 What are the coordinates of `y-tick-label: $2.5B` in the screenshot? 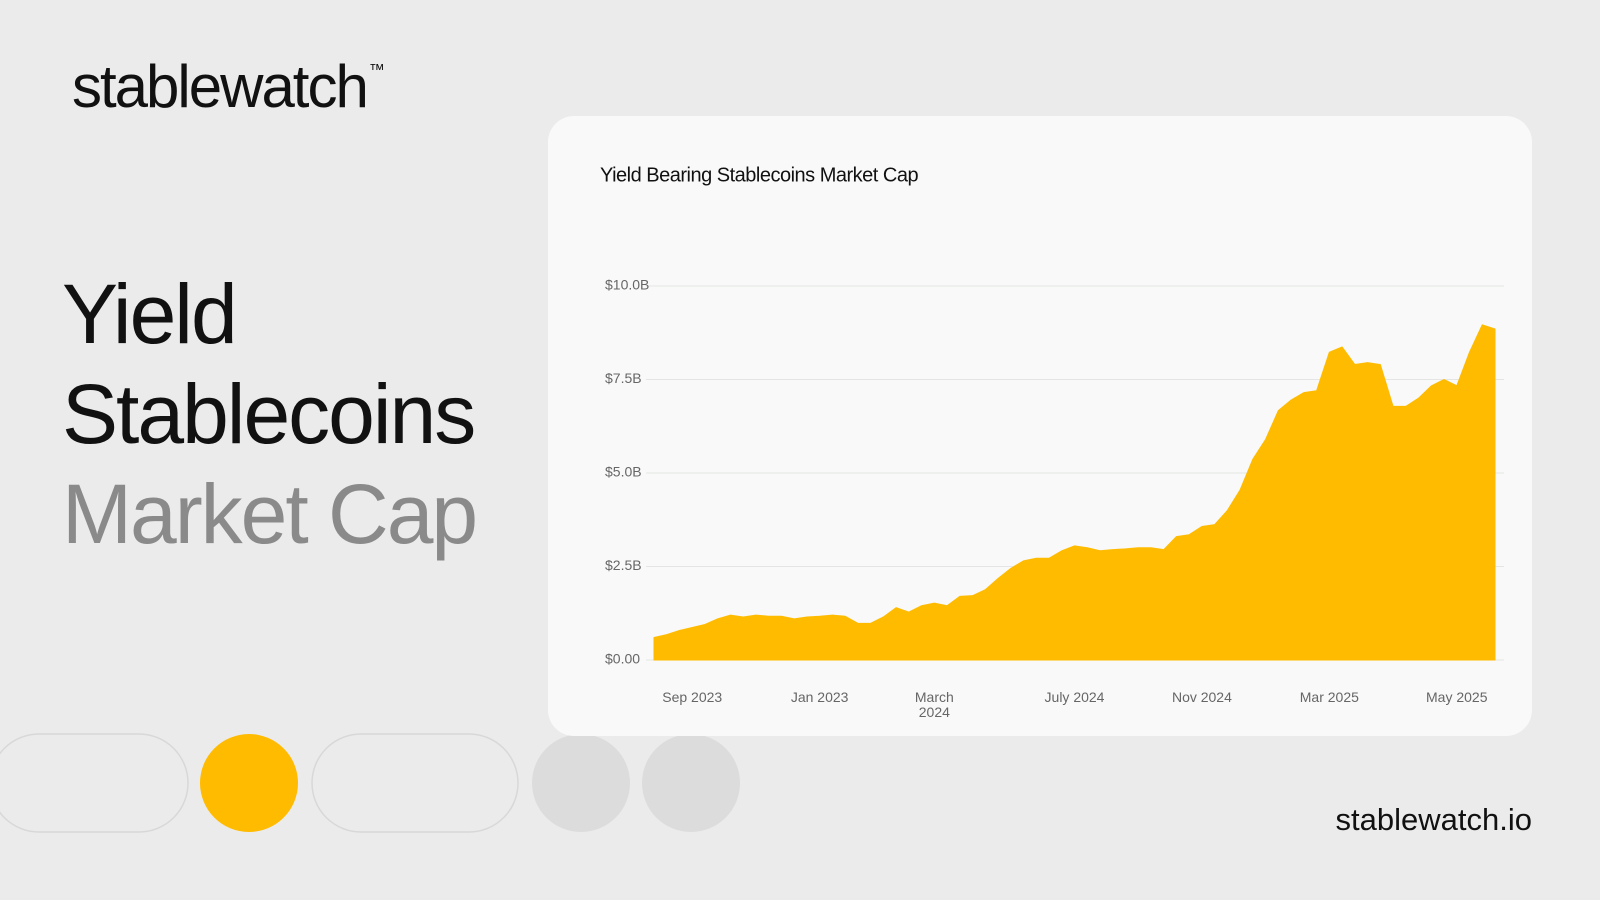 It's located at (623, 565).